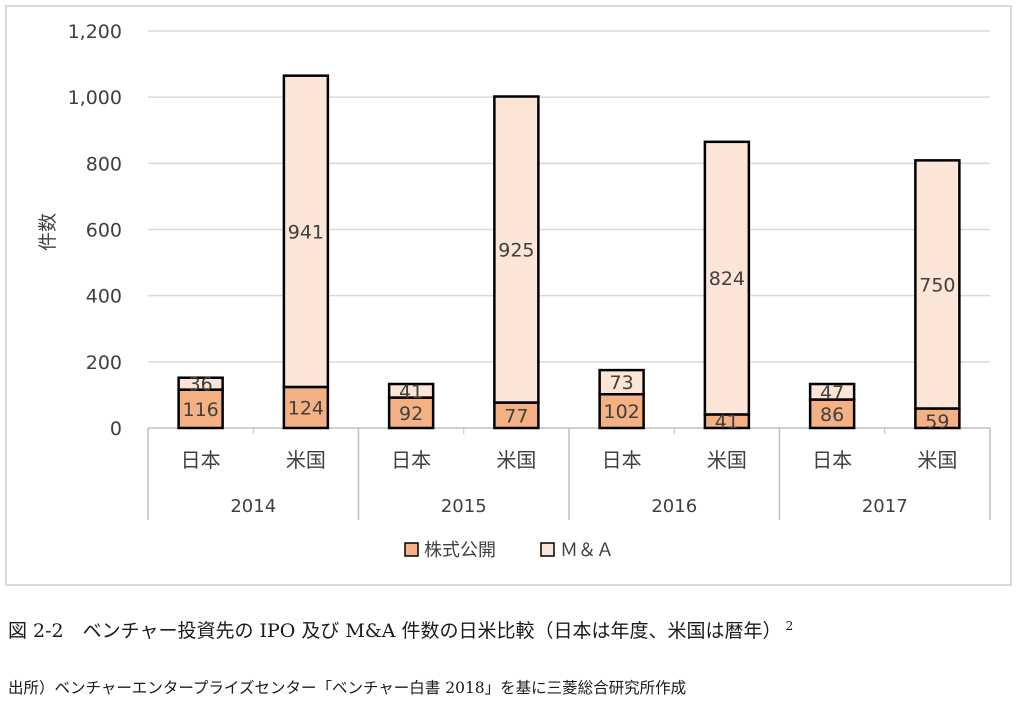 Image resolution: width=1024 pixels, height=709 pixels. What do you see at coordinates (104, 231) in the screenshot?
I see `y-tick-label: 600` at bounding box center [104, 231].